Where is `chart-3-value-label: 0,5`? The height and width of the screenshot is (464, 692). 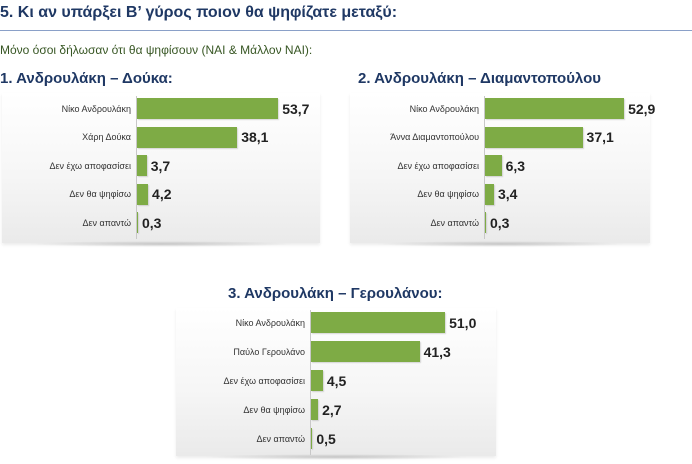
chart-3-value-label: 0,5 is located at coordinates (326, 438).